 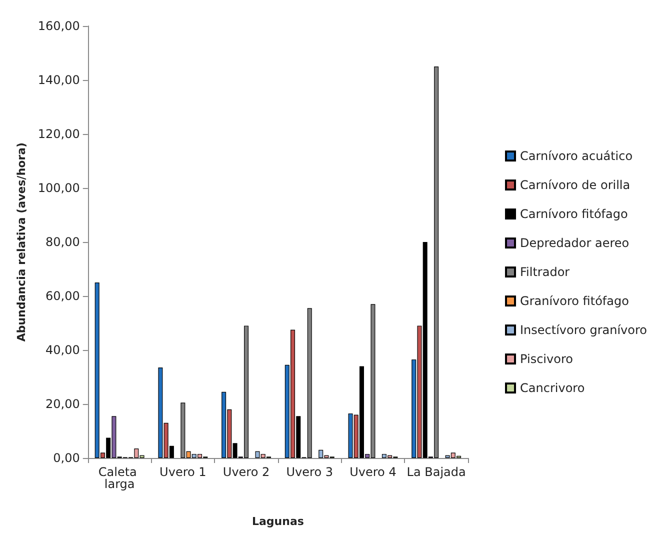 I want to click on y-tick-label: 20,00, so click(x=63, y=404).